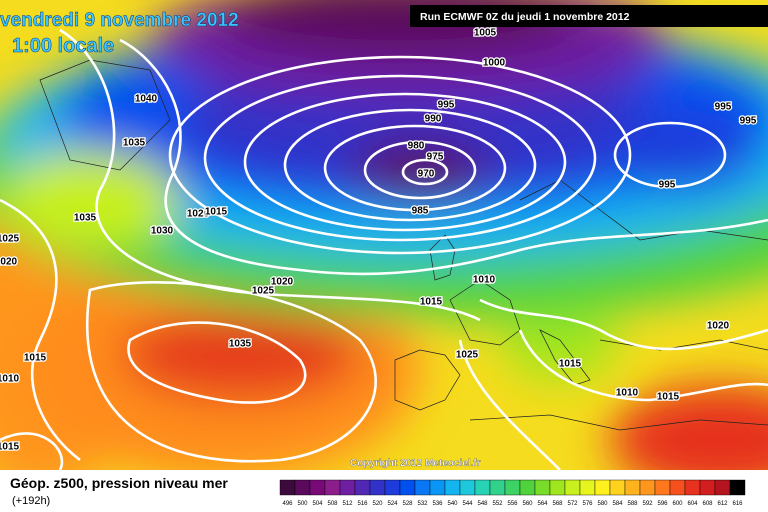 The width and height of the screenshot is (768, 512). Describe the element at coordinates (435, 157) in the screenshot. I see `isobar-label: 975` at that location.